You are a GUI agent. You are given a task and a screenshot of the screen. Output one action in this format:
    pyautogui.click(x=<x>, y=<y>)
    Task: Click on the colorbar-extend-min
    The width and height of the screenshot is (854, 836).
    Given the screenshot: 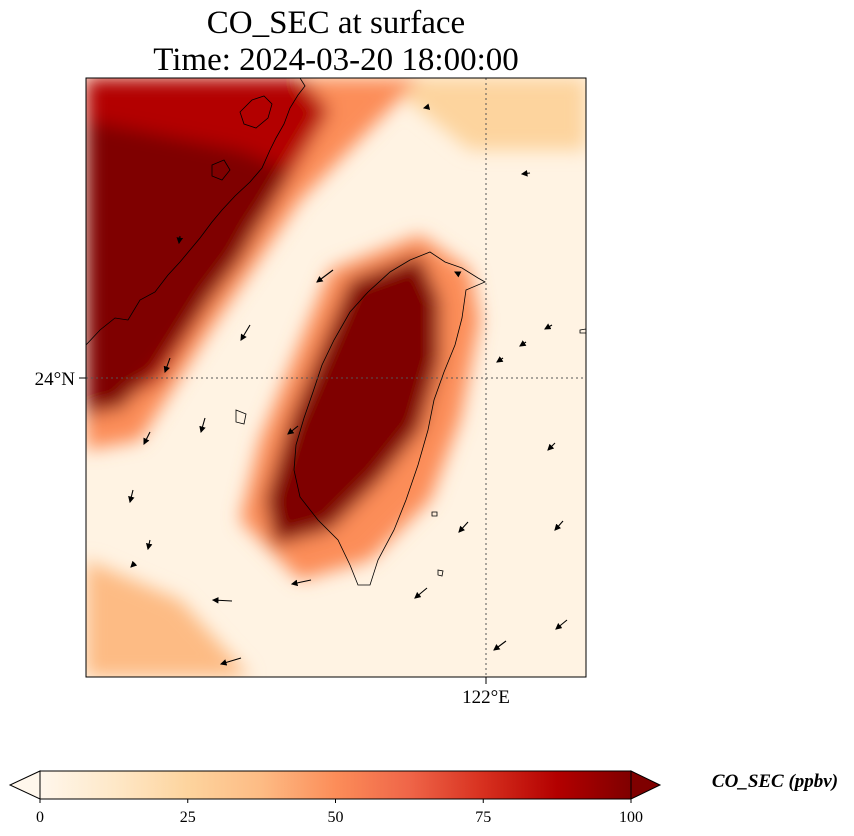 What is the action you would take?
    pyautogui.click(x=24, y=785)
    